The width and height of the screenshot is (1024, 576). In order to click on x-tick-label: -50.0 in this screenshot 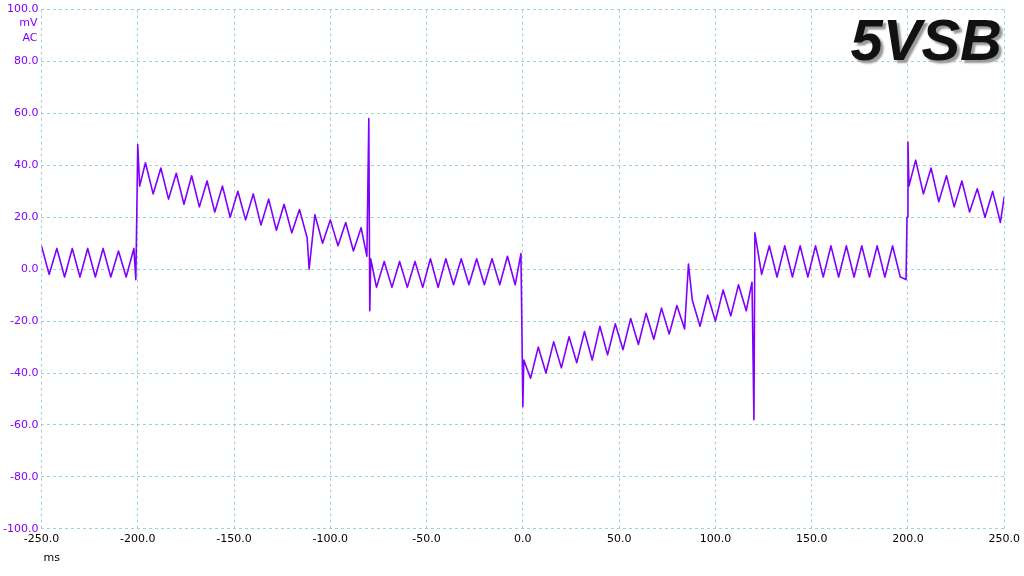, I will do `click(426, 539)`.